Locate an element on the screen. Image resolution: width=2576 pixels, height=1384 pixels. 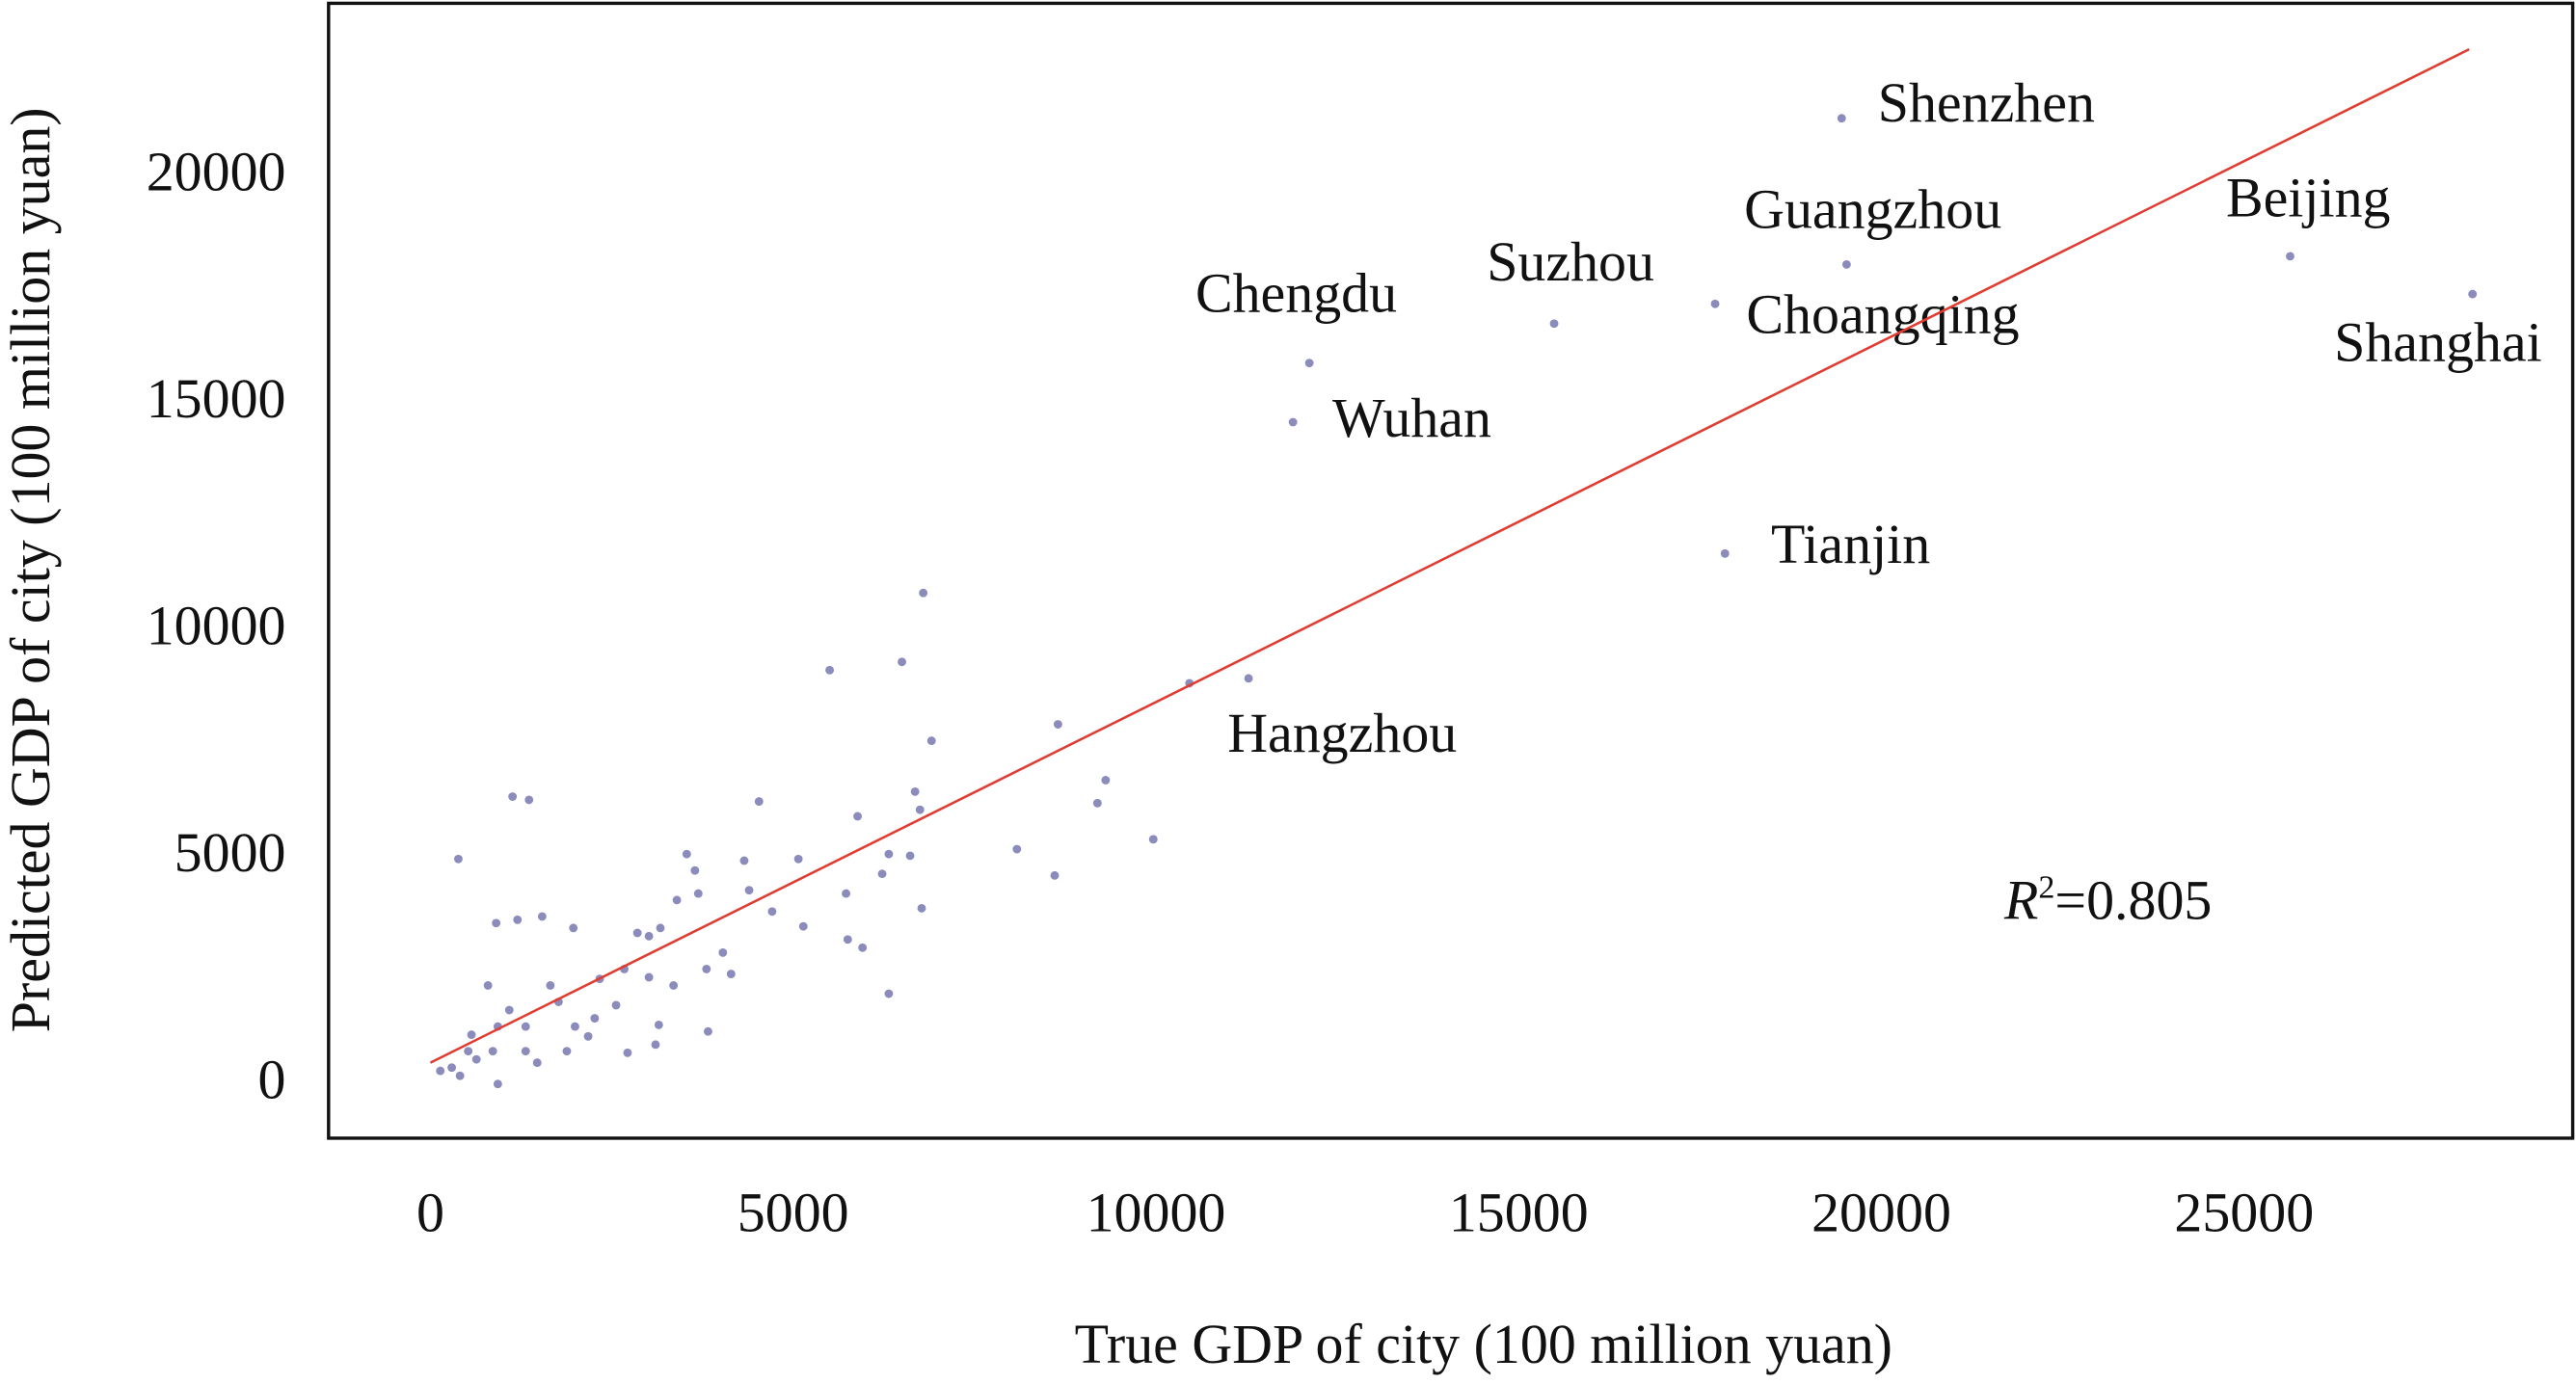
point-label: Tianjin is located at coordinates (1850, 544).